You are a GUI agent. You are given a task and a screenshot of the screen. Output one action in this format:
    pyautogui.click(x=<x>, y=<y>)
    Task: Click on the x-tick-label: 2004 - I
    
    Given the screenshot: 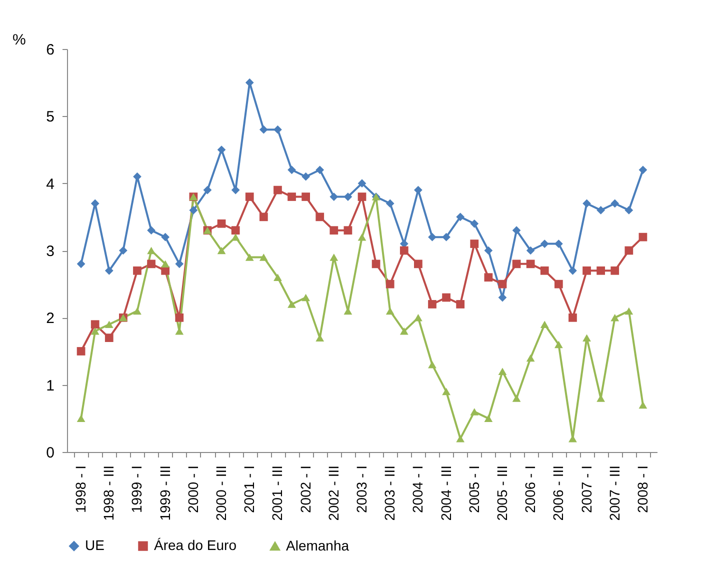 What is the action you would take?
    pyautogui.click(x=418, y=489)
    